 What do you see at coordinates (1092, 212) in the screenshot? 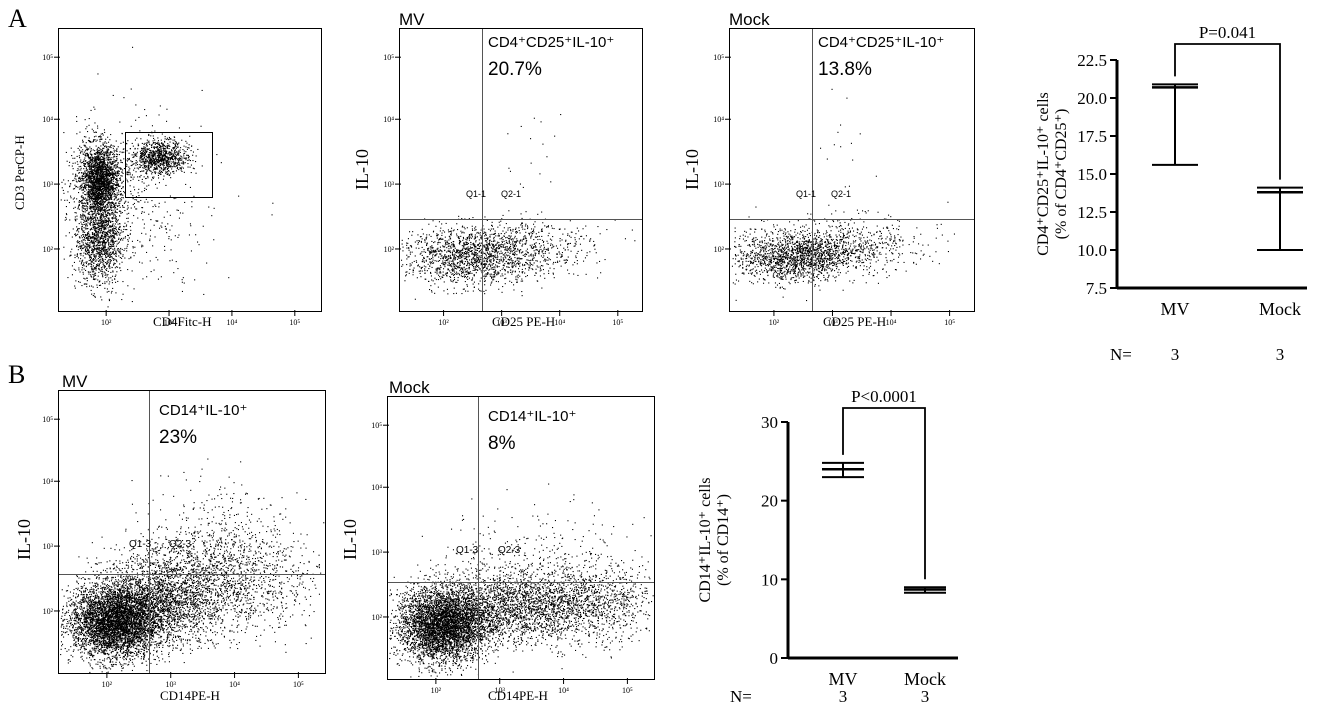
I see `y-tick-label: 12.5` at bounding box center [1092, 212].